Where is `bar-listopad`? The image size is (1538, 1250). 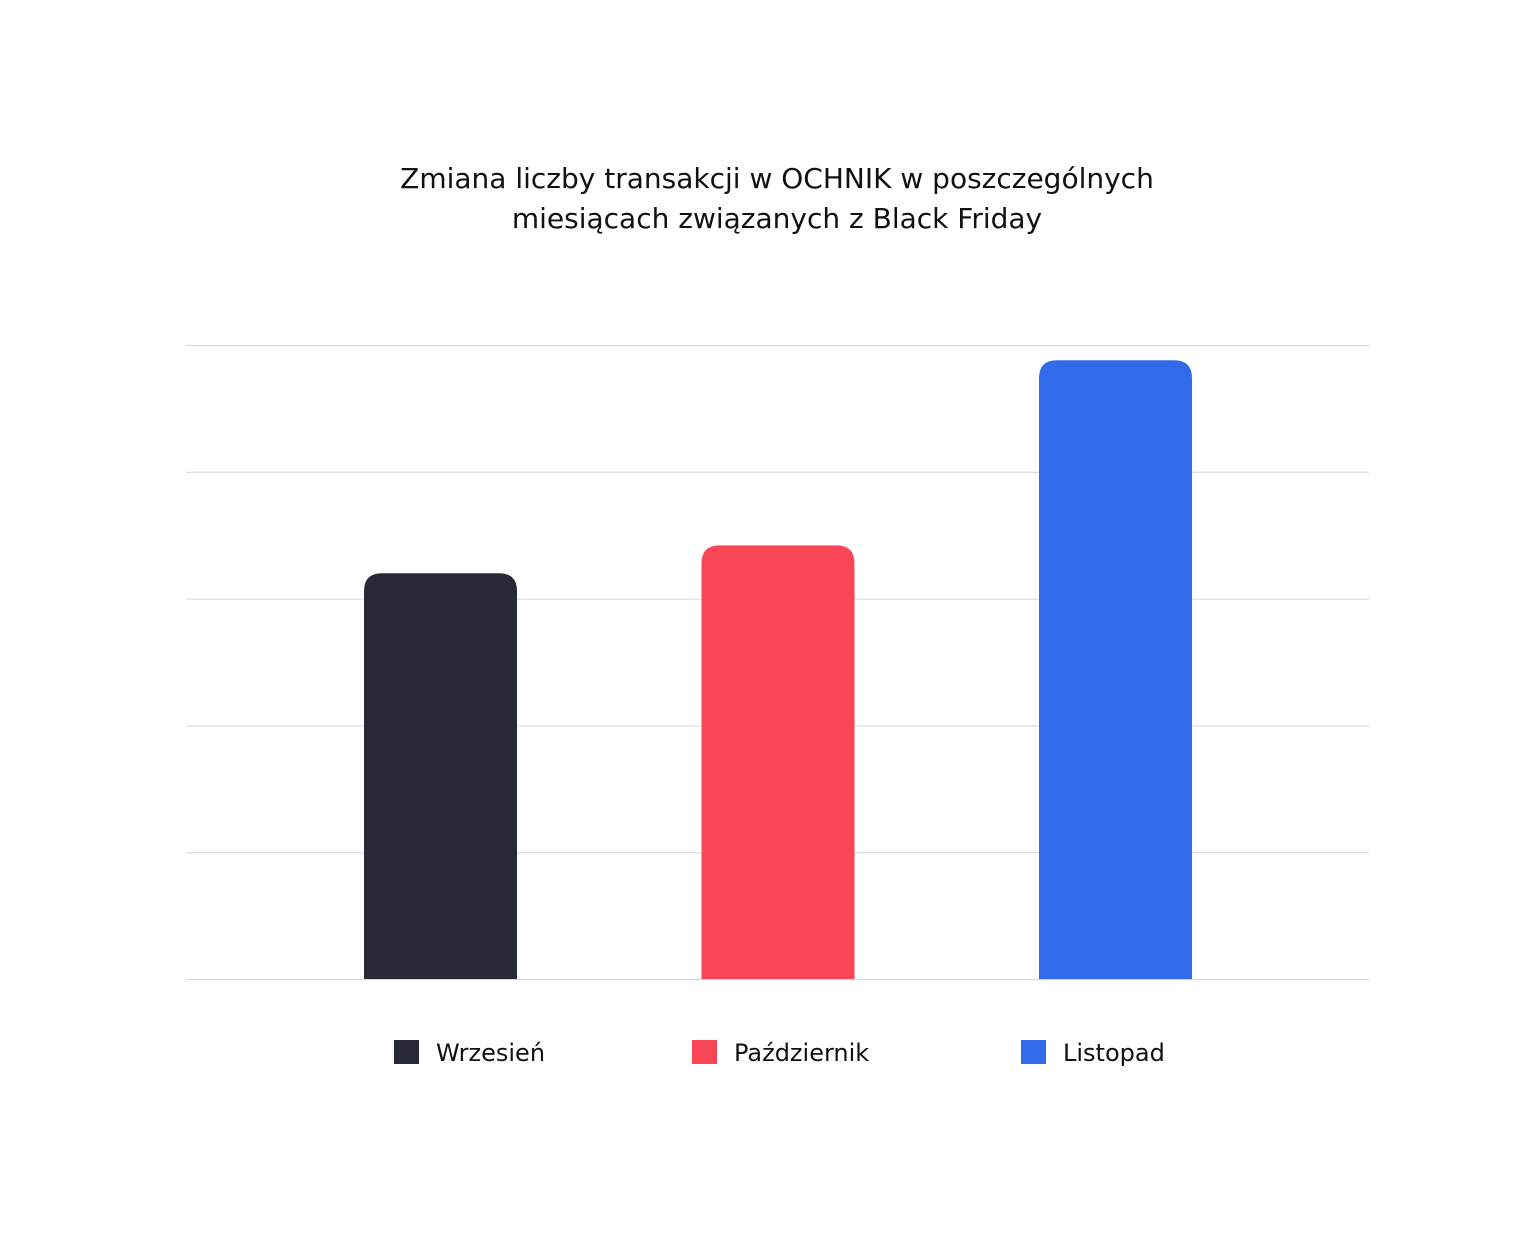 bar-listopad is located at coordinates (1115, 669).